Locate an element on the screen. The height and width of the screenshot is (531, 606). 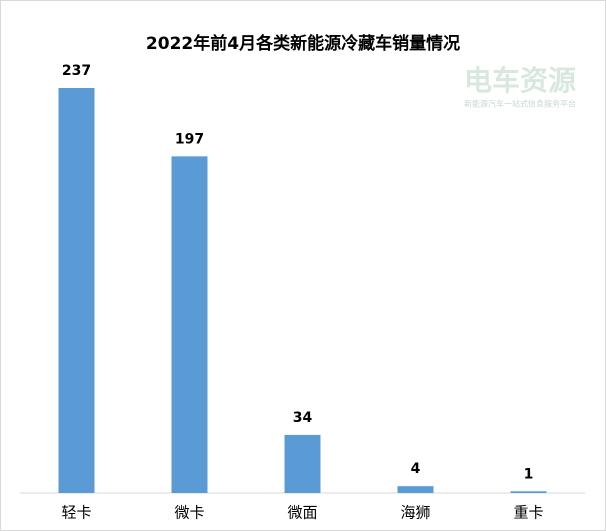
data-label: 1 is located at coordinates (529, 474).